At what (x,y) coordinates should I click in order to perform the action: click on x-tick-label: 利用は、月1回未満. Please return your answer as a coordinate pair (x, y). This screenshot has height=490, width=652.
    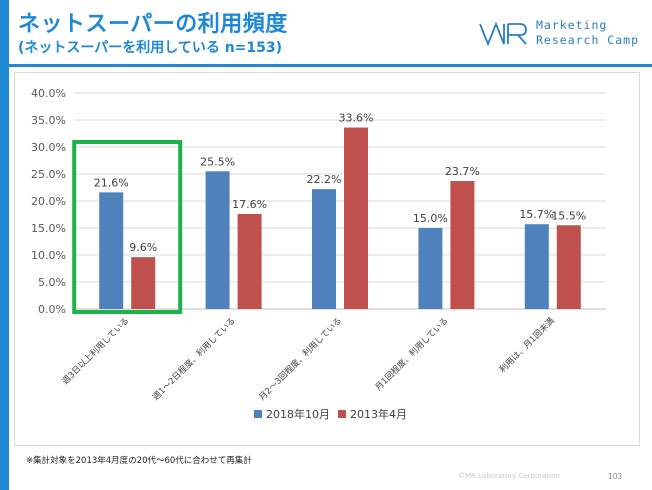
    Looking at the image, I should click on (527, 345).